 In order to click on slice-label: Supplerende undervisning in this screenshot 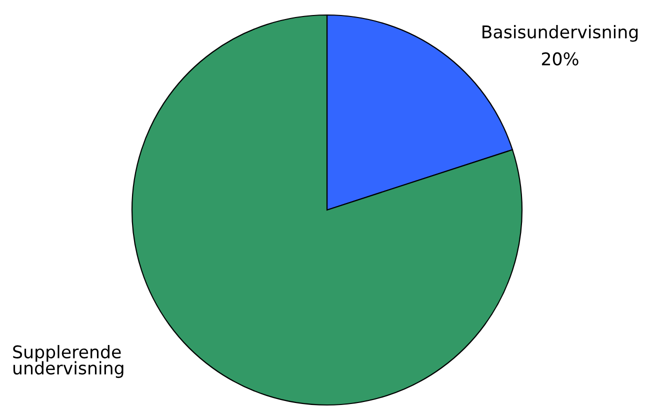, I will do `click(68, 361)`.